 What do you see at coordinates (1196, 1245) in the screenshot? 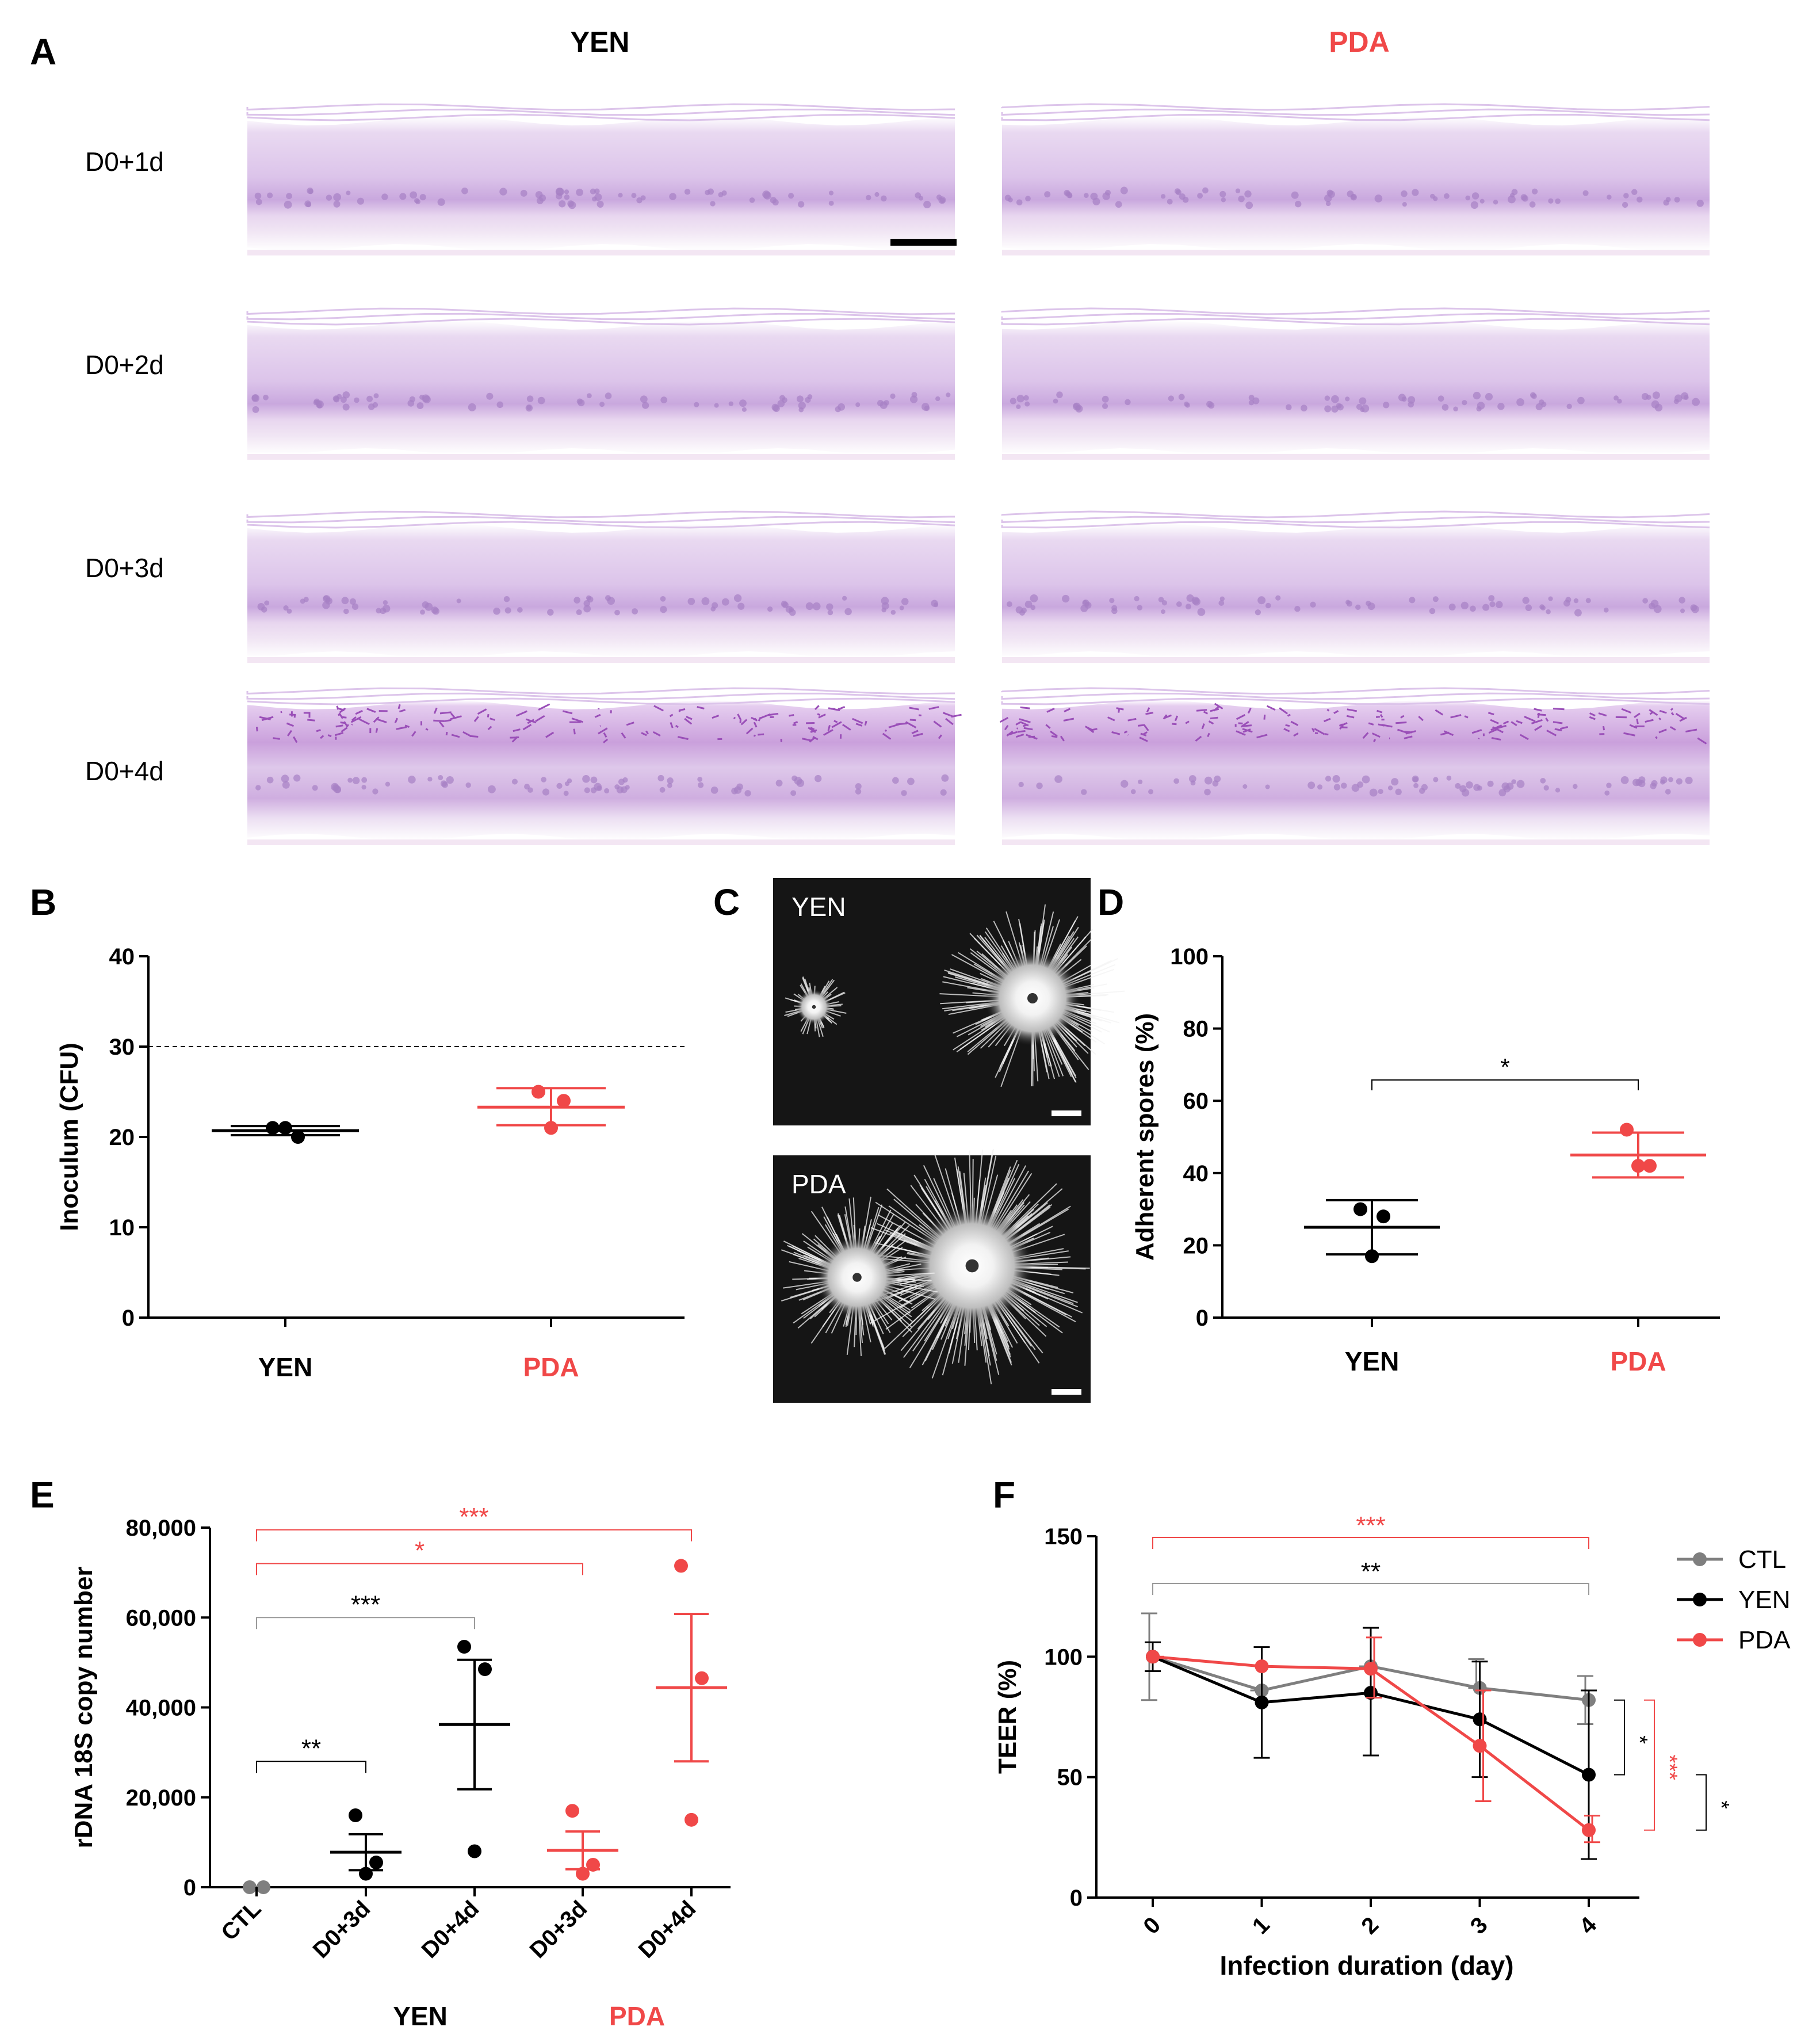
I see `y-tick-label: 20` at bounding box center [1196, 1245].